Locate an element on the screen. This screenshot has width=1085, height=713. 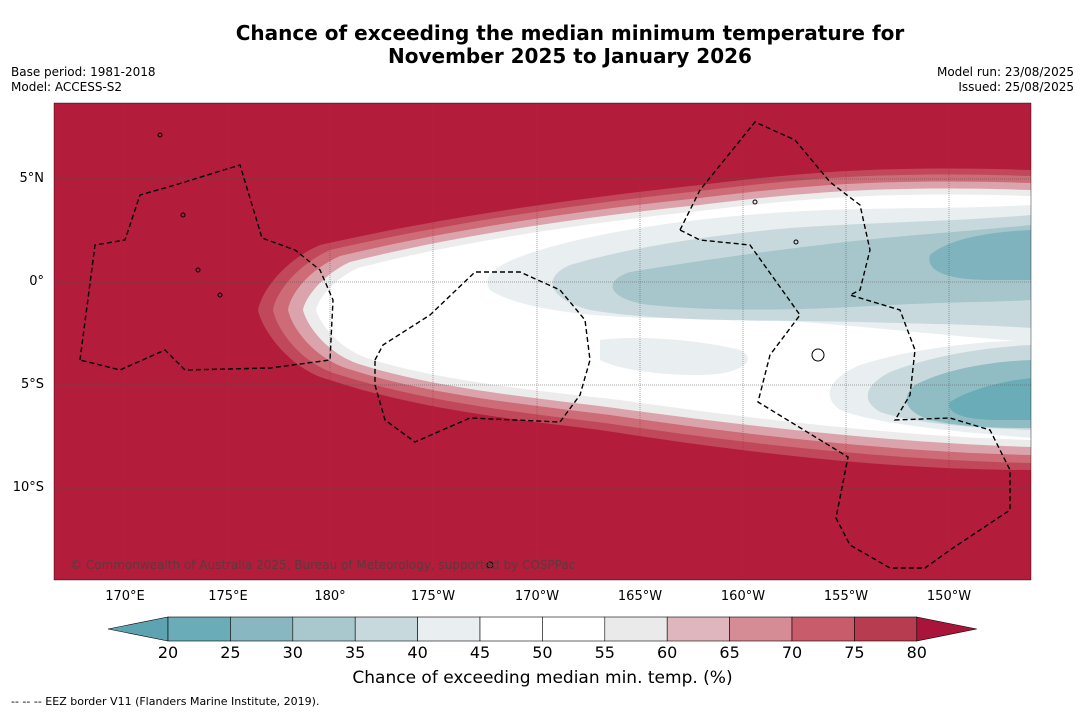
meta-left: Base period: 1981-2018 Model: ACCESS-S2 is located at coordinates (83, 80).